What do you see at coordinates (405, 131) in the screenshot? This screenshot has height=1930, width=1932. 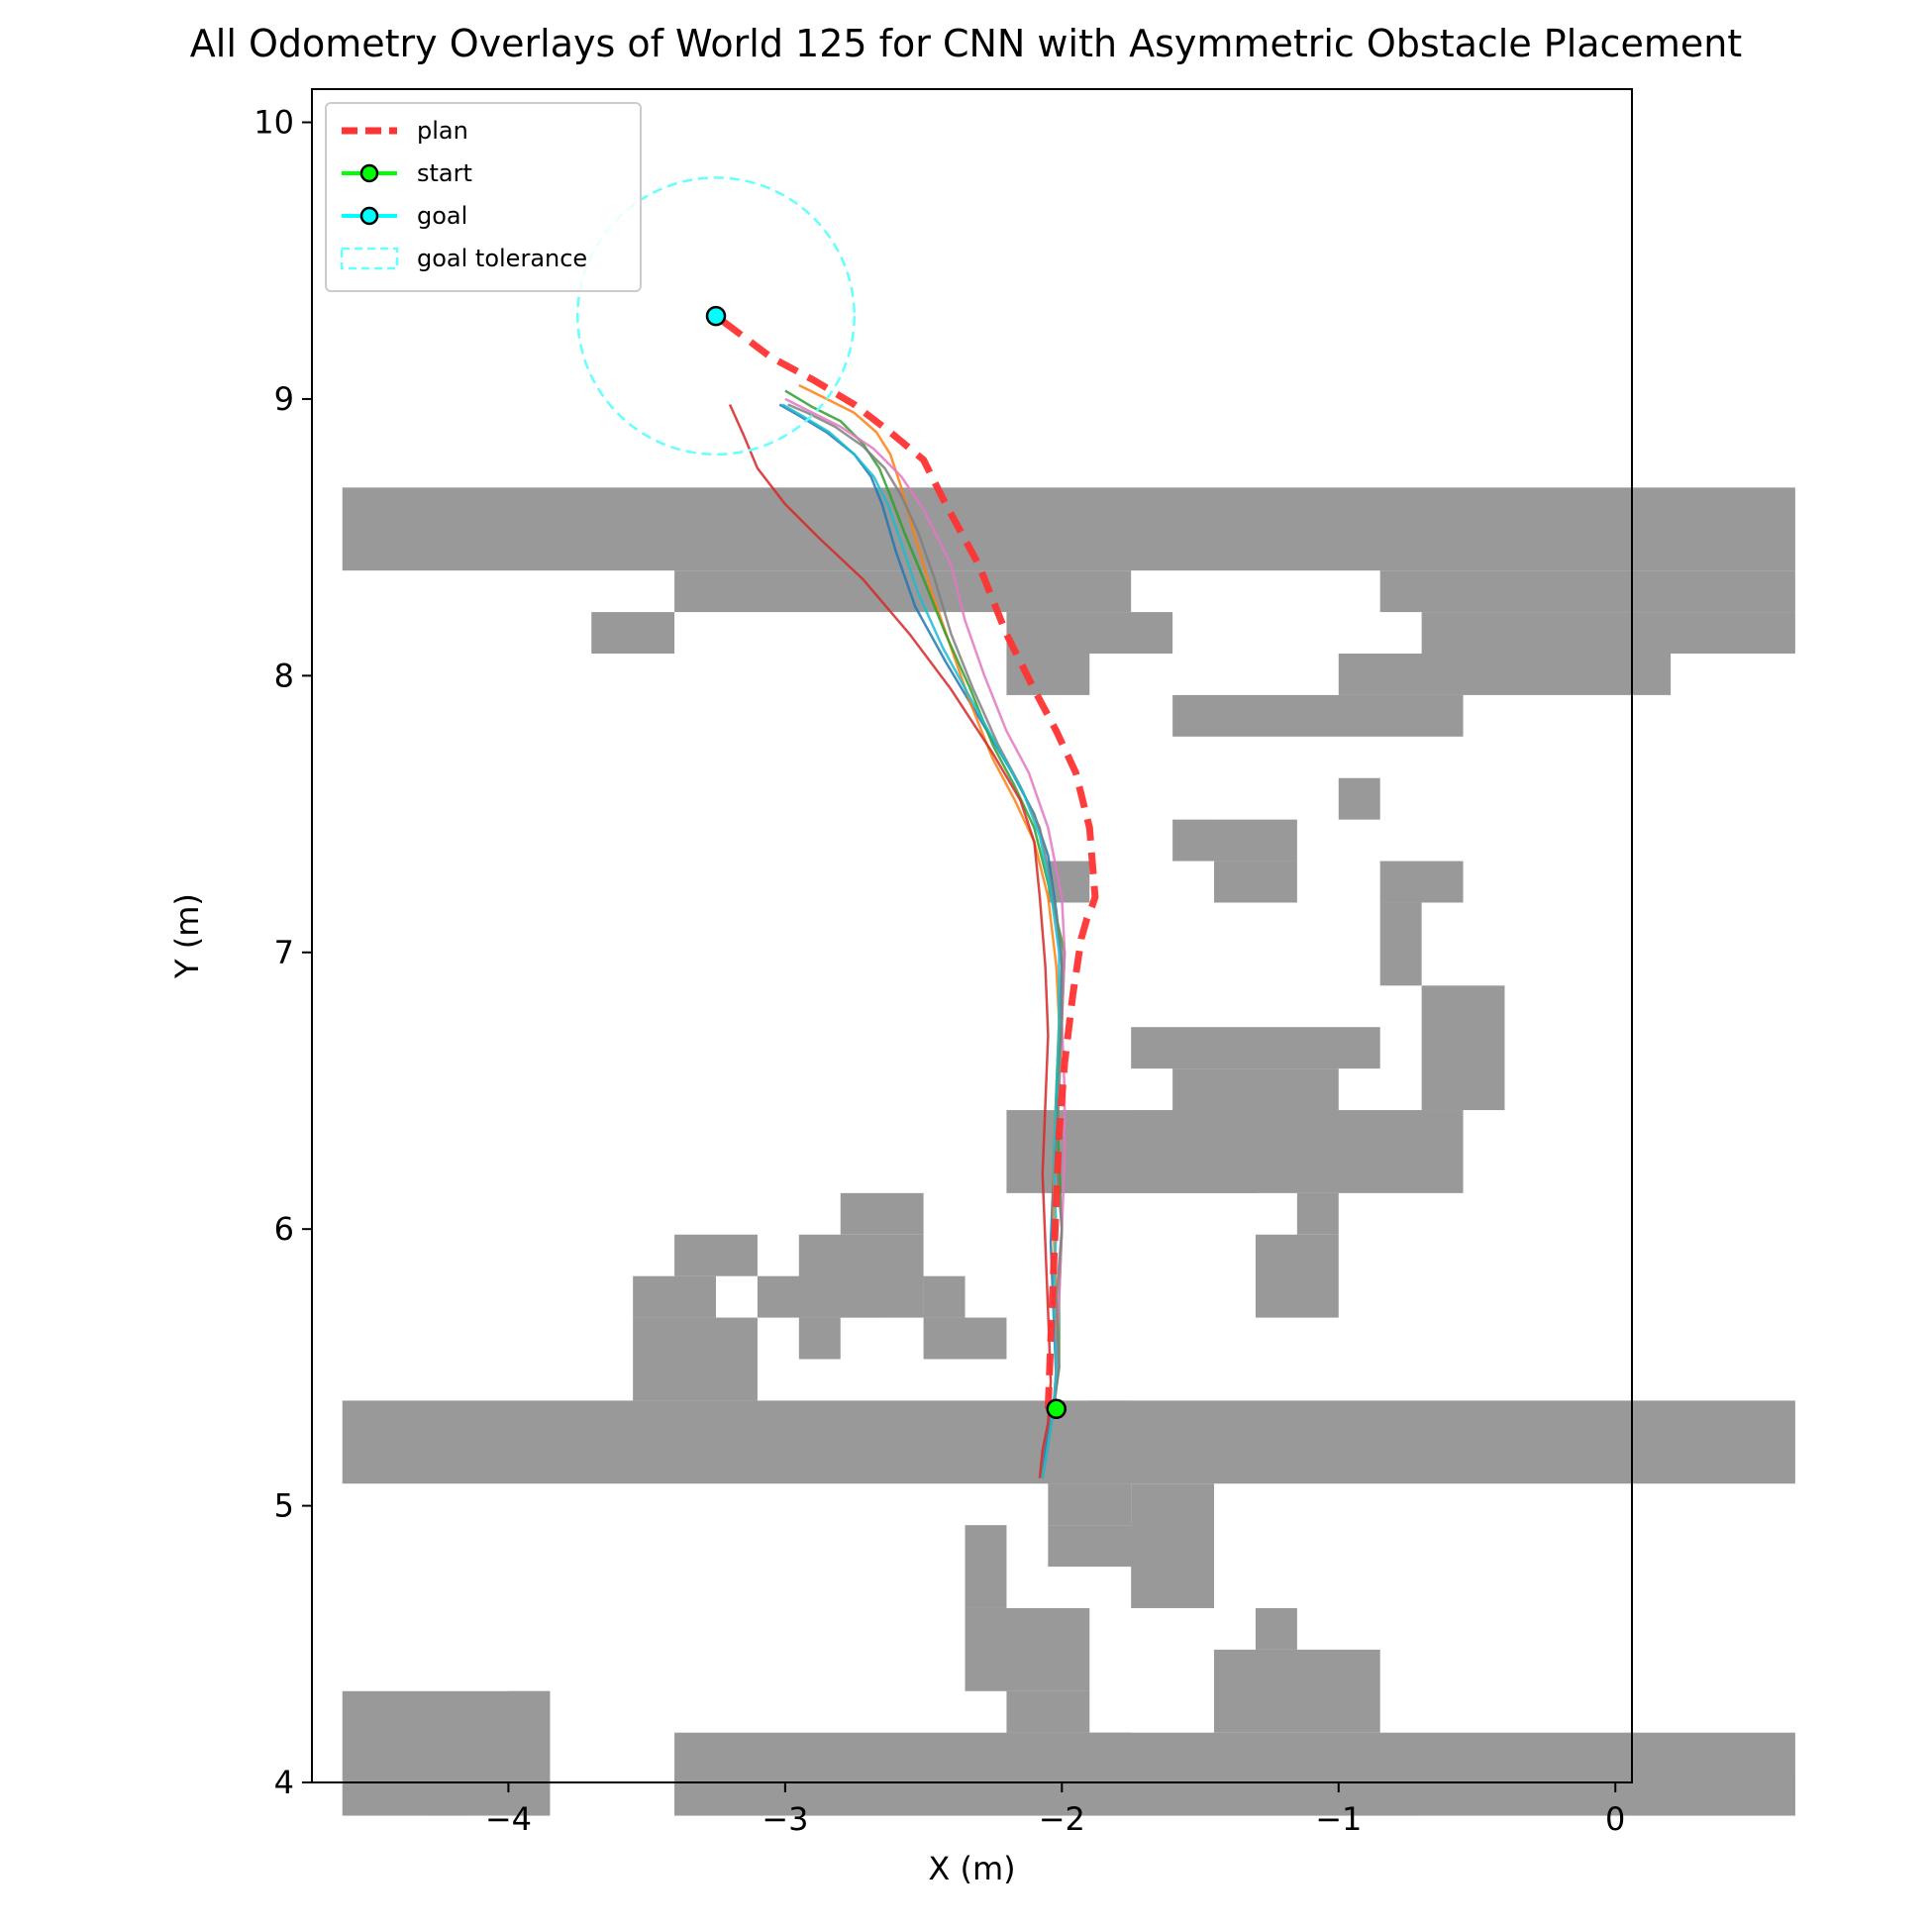 I see `legend-item: plan` at bounding box center [405, 131].